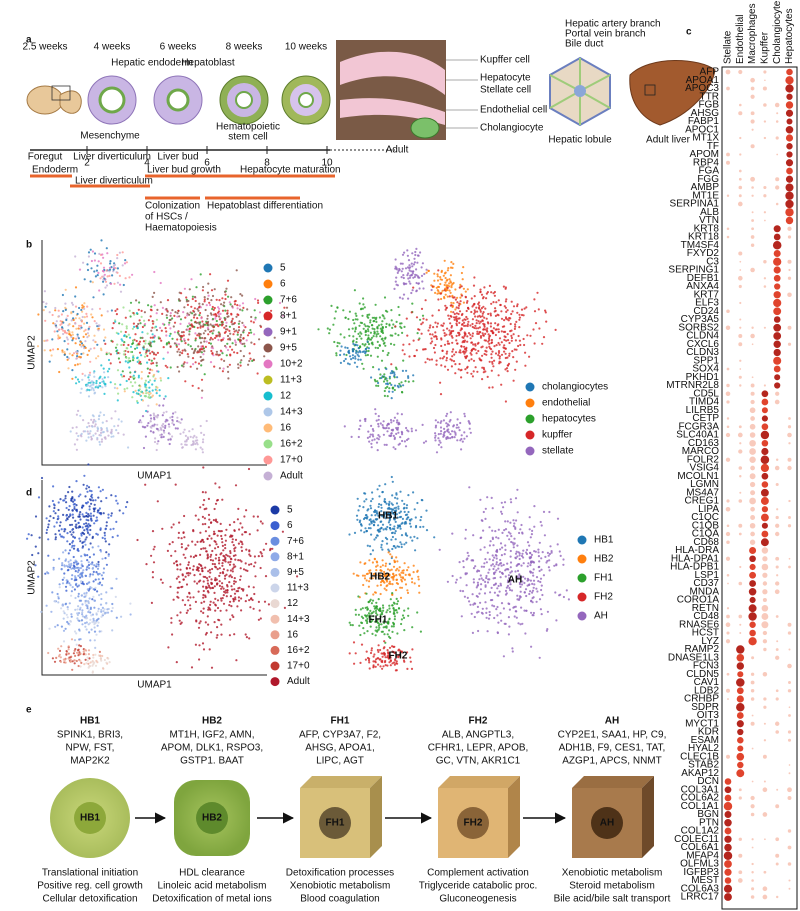 This screenshot has height=911, width=800. What do you see at coordinates (154, 685) in the screenshot?
I see `axis-title: UMAP1` at bounding box center [154, 685].